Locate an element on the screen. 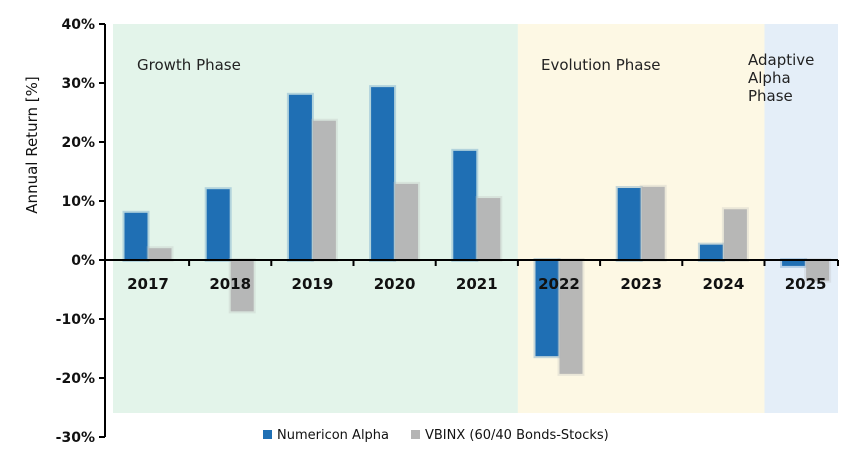 Image resolution: width=866 pixels, height=460 pixels. x-tick-label-2021: 2021 is located at coordinates (477, 284).